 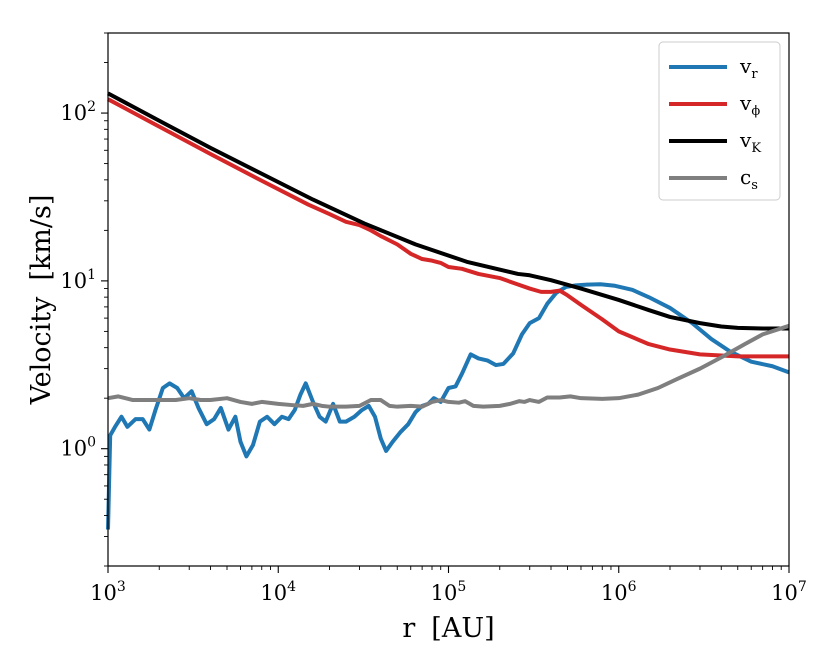 I want to click on legend-label-v-k: vK, so click(x=750, y=142).